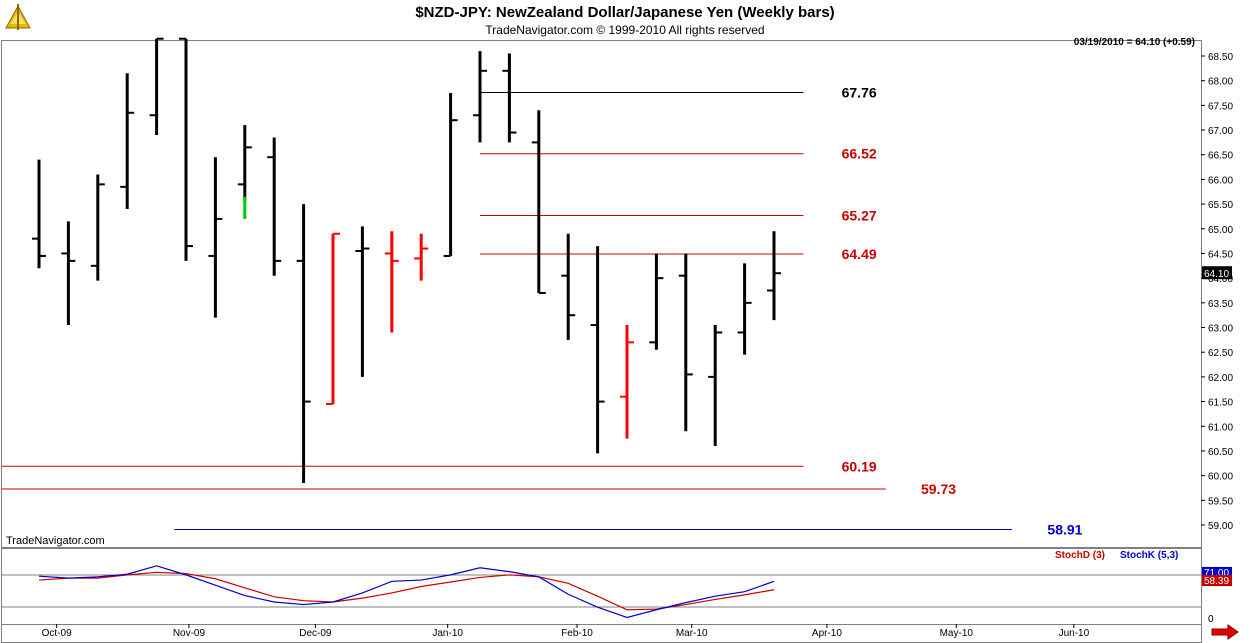  Describe the element at coordinates (1211, 619) in the screenshot. I see `stoch-zero-label: 0` at that location.